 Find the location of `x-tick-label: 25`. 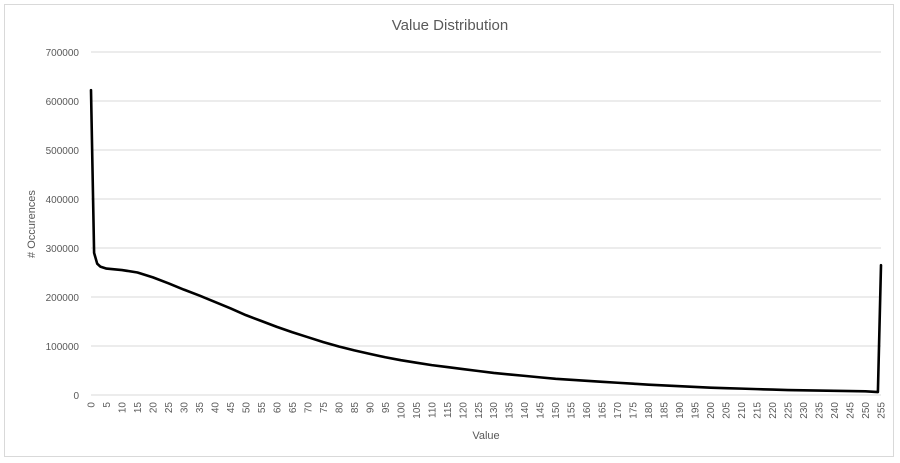

x-tick-label: 25 is located at coordinates (169, 408).